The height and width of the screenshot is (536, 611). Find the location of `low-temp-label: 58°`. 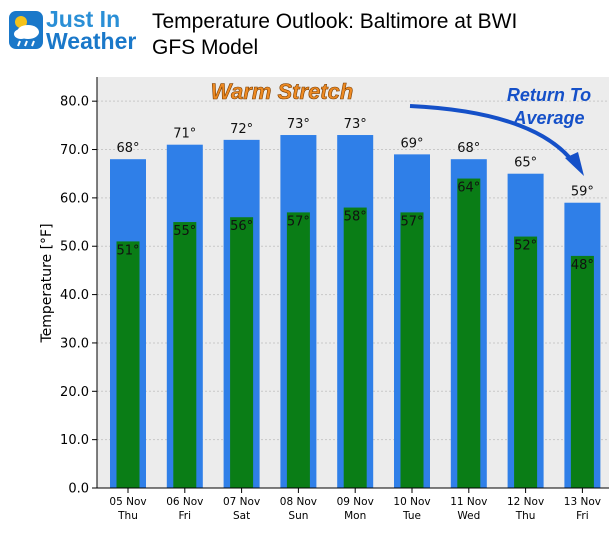

low-temp-label: 58° is located at coordinates (355, 217).